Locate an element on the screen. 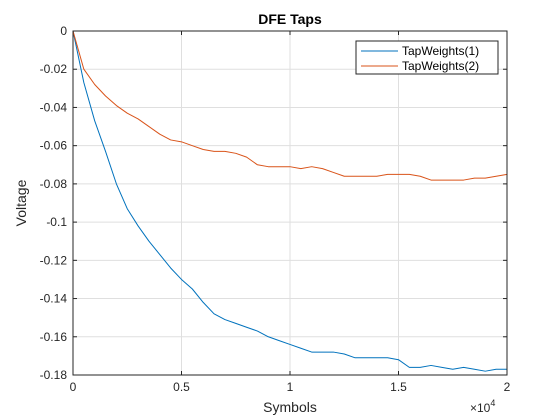  x-axis-multiplier: ×10⁴ is located at coordinates (482, 406).